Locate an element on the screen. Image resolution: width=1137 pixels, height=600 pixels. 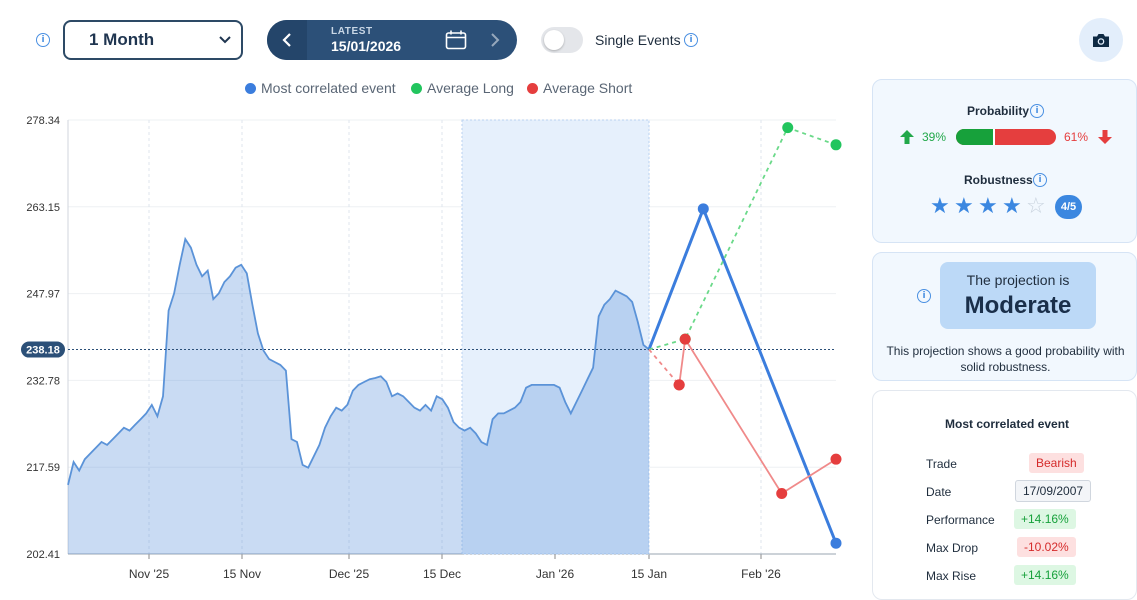
legend-item-average-short: Average Short is located at coordinates (579, 88).